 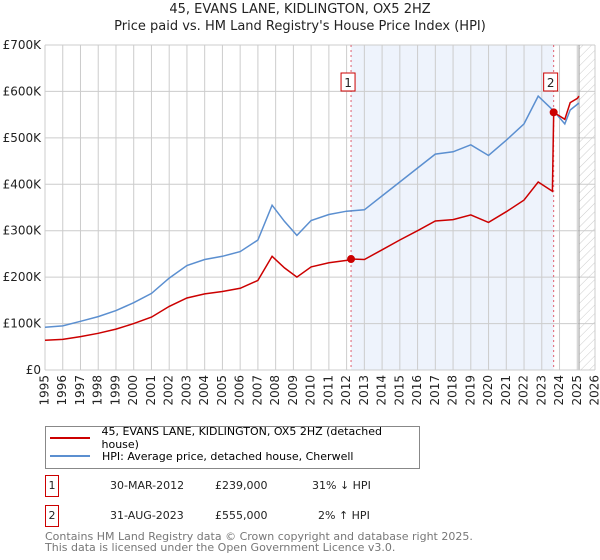 I want to click on x-tick-label: 2017, so click(x=435, y=390).